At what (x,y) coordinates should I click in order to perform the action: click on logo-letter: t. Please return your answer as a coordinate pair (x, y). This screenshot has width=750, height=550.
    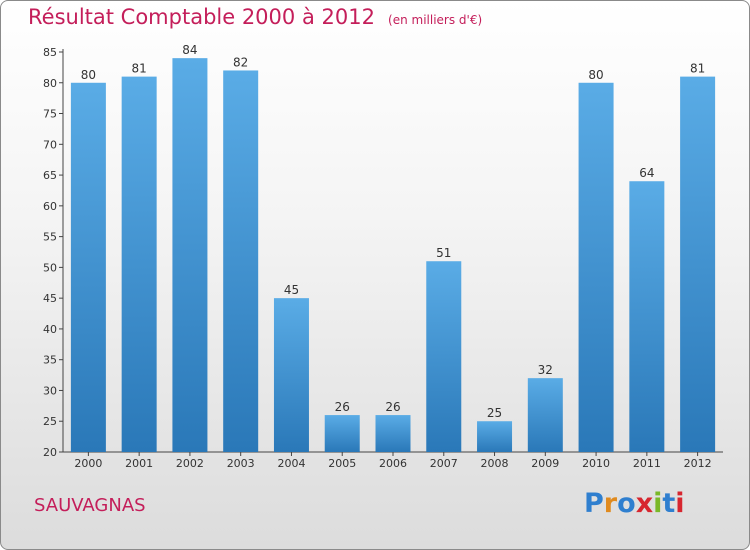
    Looking at the image, I should click on (669, 503).